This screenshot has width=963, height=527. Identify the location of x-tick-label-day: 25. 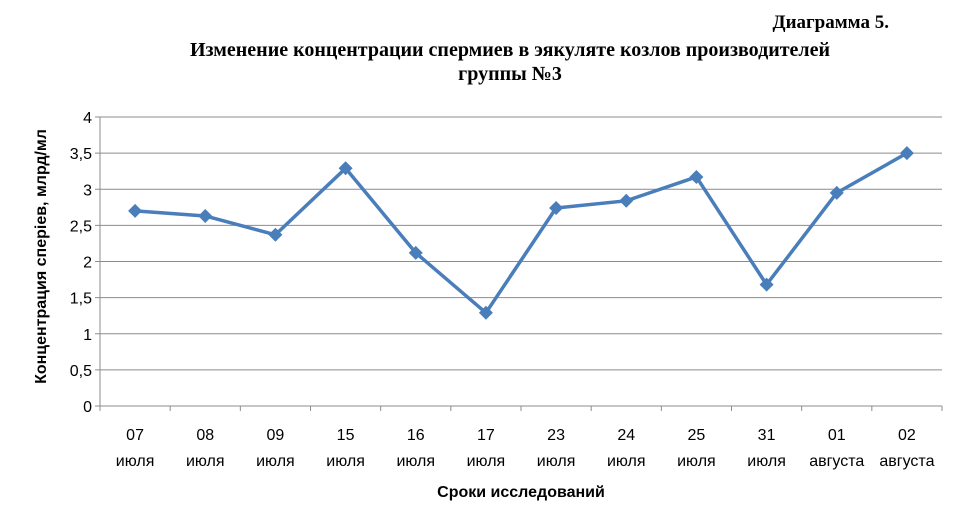
(697, 435).